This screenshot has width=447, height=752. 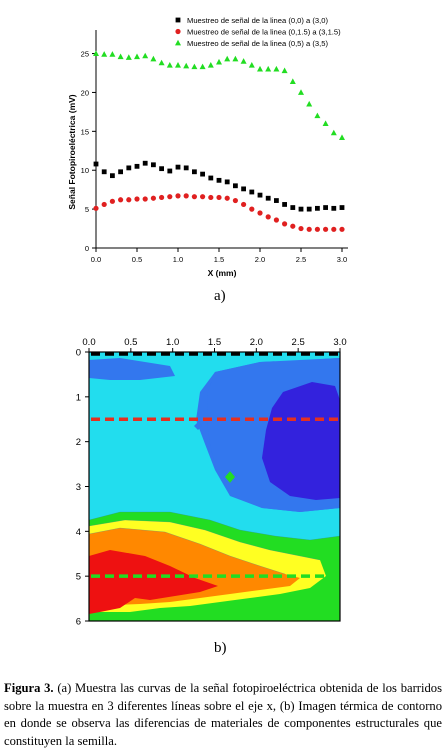 What do you see at coordinates (130, 342) in the screenshot?
I see `chart-b-x-tick-label: 0.5` at bounding box center [130, 342].